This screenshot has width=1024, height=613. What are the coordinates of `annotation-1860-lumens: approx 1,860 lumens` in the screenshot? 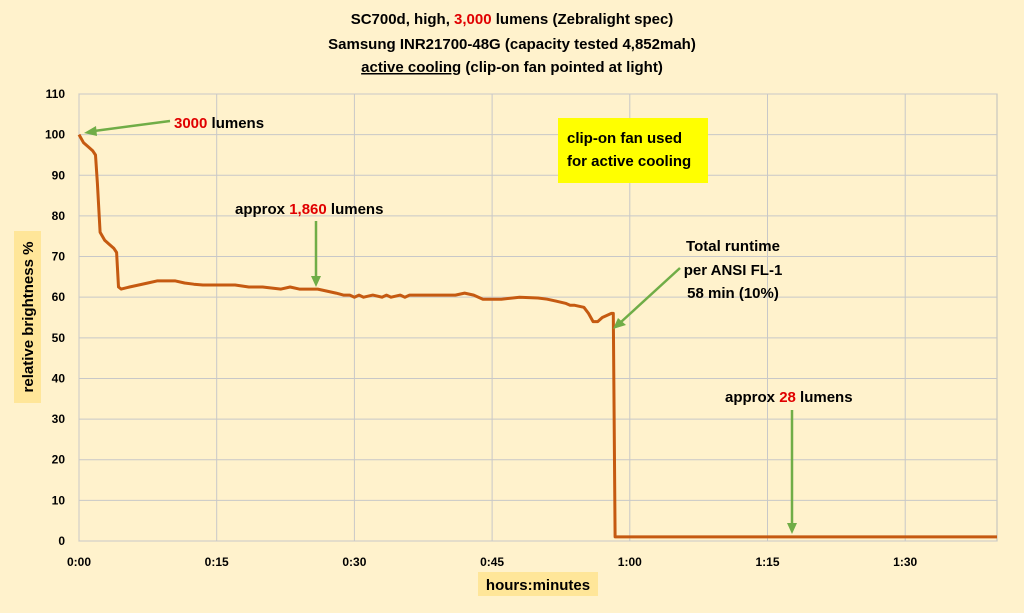 It's located at (309, 209).